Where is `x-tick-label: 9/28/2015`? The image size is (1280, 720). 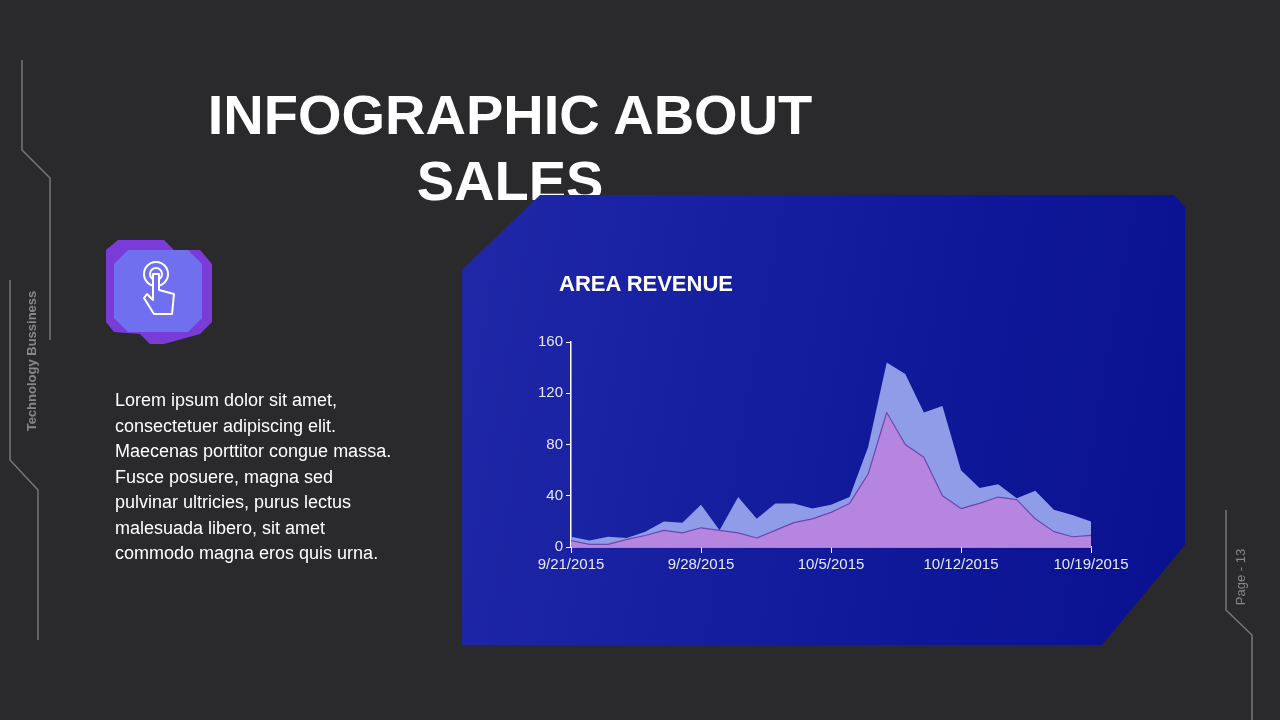
x-tick-label: 9/28/2015 is located at coordinates (701, 564).